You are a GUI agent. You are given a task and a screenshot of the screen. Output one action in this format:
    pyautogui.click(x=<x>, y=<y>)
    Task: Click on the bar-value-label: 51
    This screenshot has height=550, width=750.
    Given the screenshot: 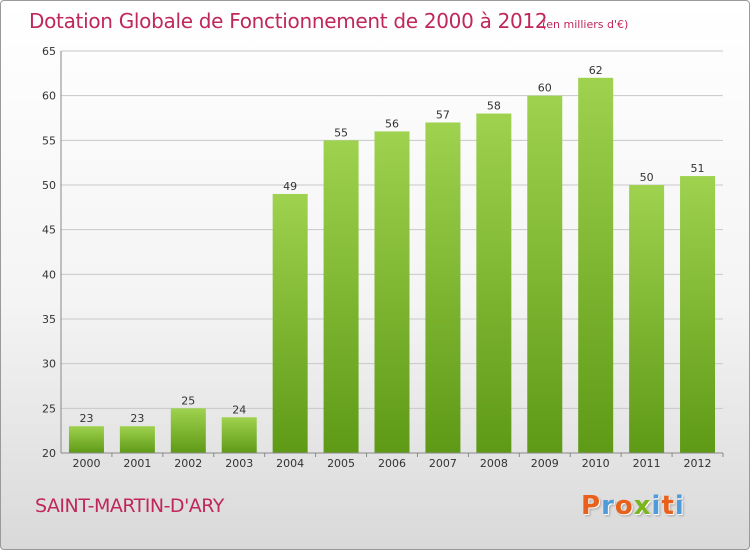 What is the action you would take?
    pyautogui.click(x=698, y=168)
    